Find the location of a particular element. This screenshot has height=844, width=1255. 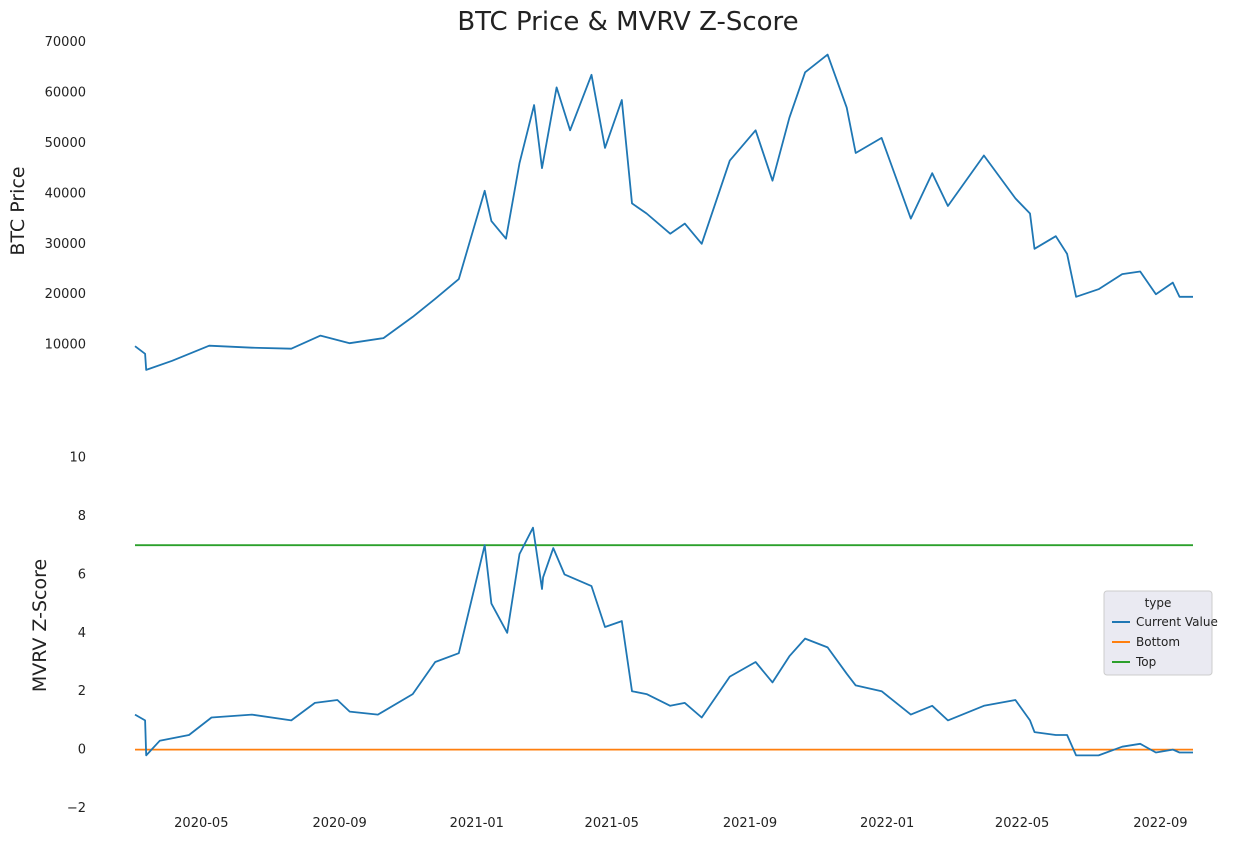

legend-entry: Bottom is located at coordinates (1158, 642).